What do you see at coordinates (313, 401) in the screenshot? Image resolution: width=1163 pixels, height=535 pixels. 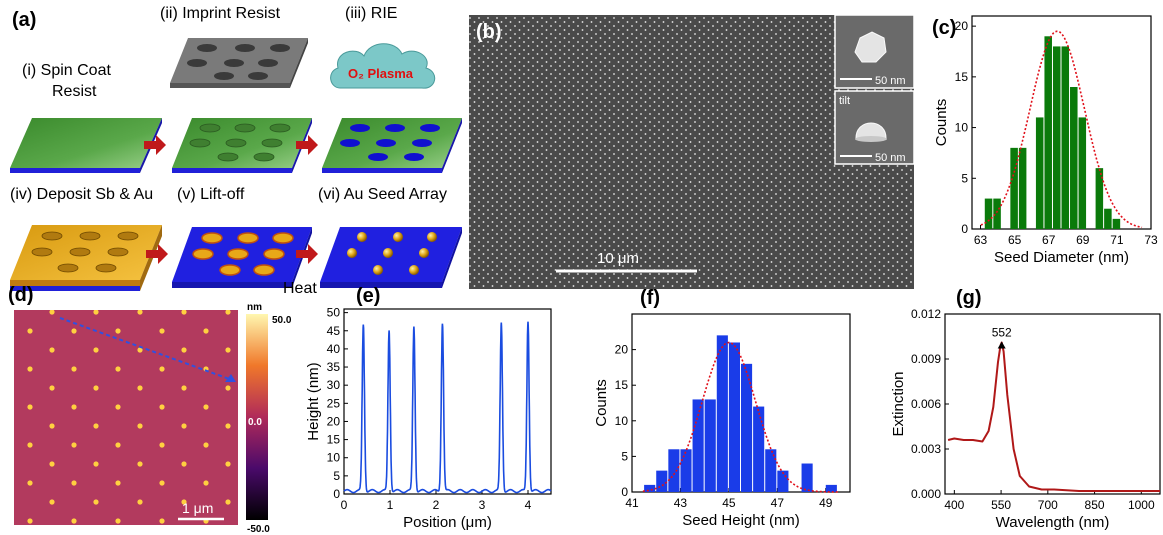 I see `y-axis-label: Height (nm)` at bounding box center [313, 401].